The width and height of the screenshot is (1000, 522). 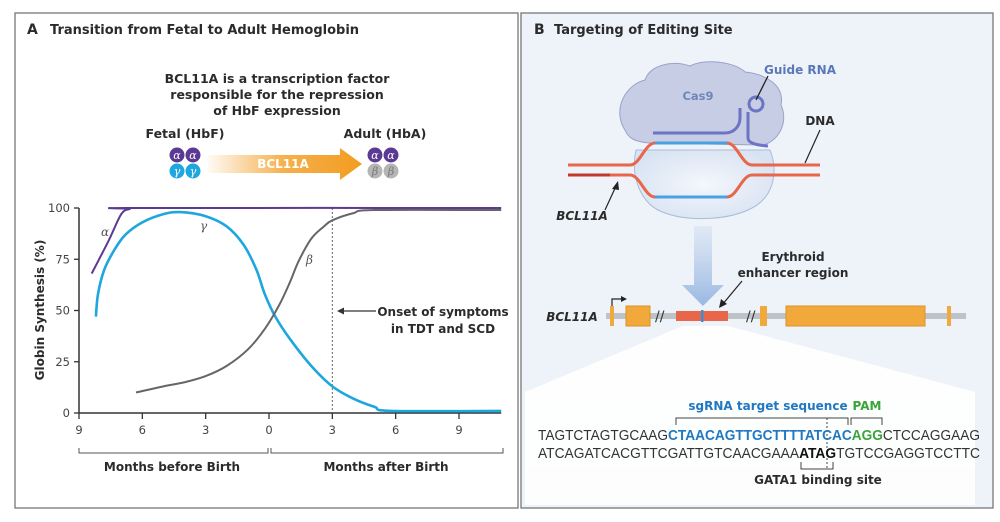 I want to click on guide-rna, so click(x=711, y=121).